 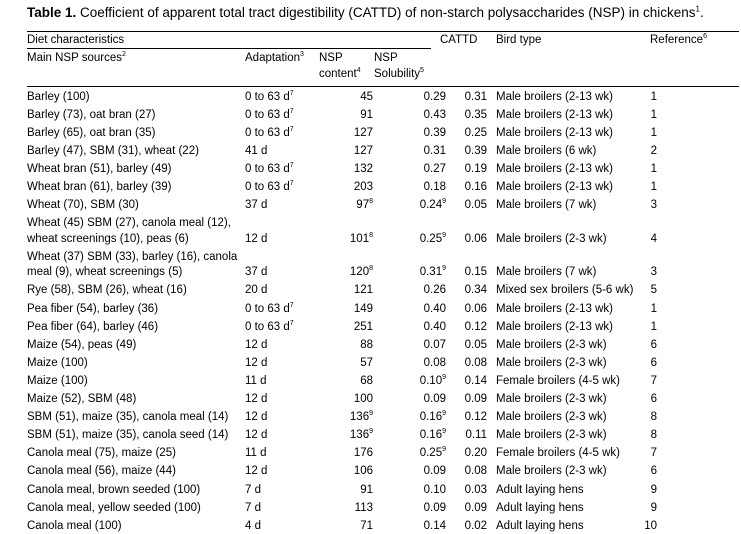 What do you see at coordinates (76, 40) in the screenshot?
I see `header-diet-characteristics: Diet characteristics` at bounding box center [76, 40].